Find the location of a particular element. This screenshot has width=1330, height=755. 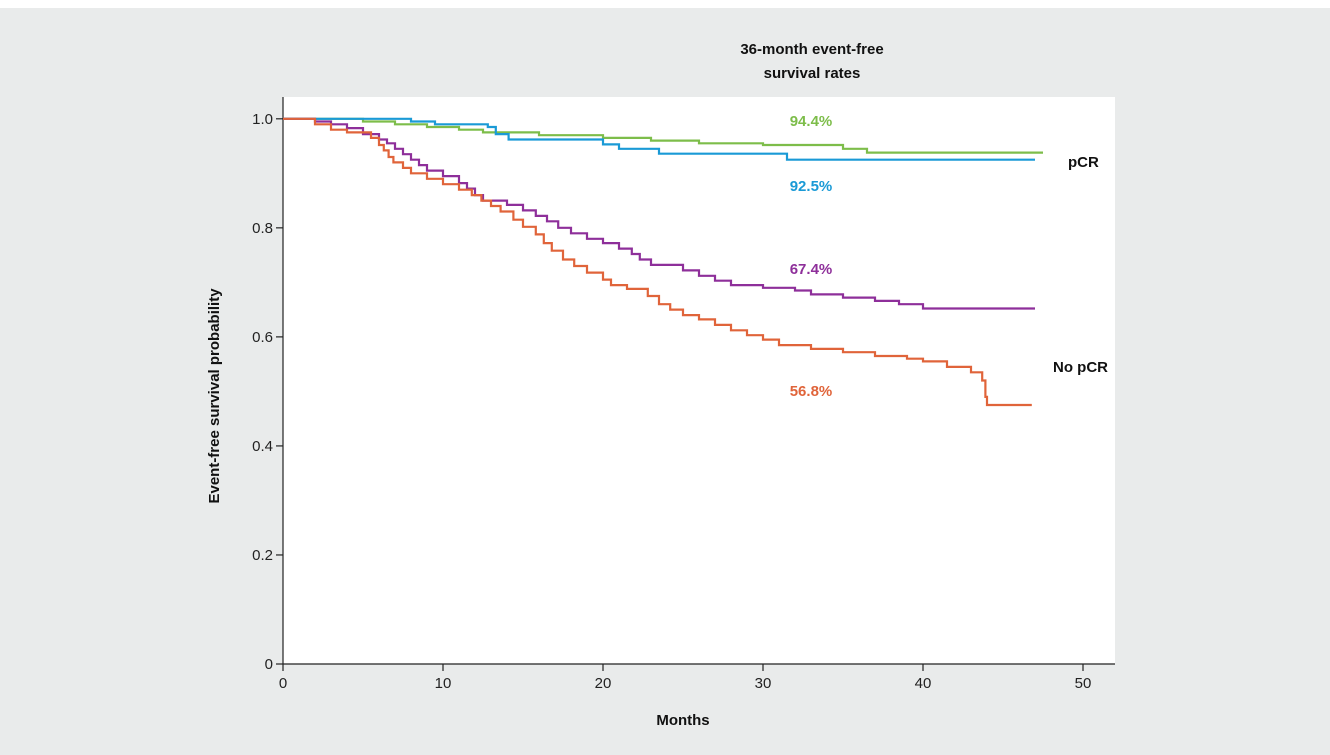

y-tick-label: 1.0 is located at coordinates (262, 119).